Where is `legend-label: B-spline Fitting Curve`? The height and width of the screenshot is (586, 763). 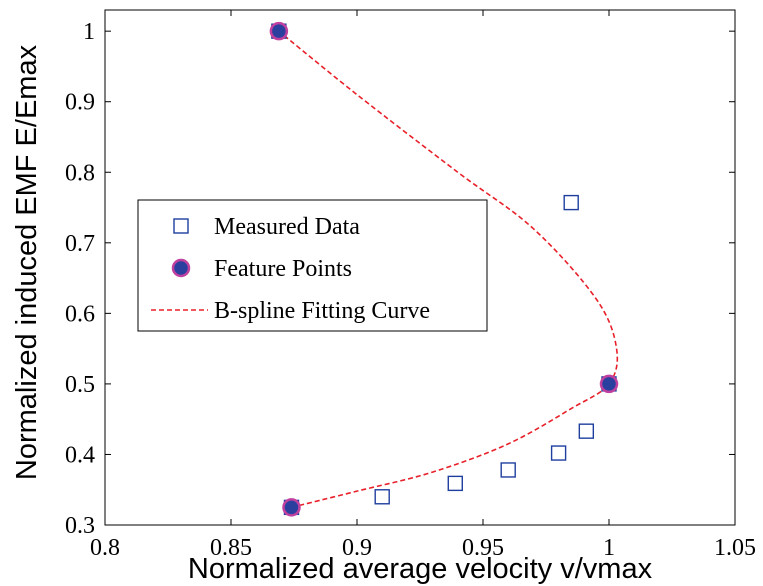
legend-label: B-spline Fitting Curve is located at coordinates (322, 311).